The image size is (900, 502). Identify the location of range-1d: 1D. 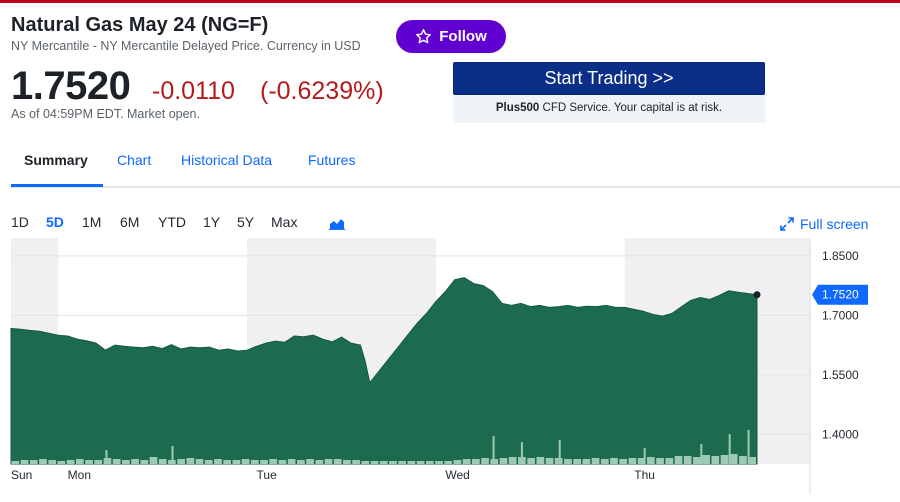
(20, 222).